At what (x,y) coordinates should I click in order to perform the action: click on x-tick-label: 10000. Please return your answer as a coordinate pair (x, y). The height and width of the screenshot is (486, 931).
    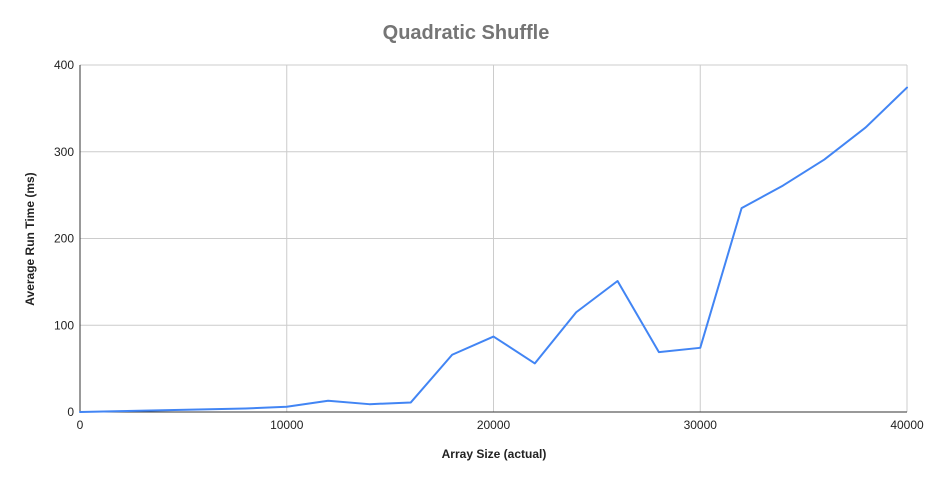
    Looking at the image, I should click on (287, 425).